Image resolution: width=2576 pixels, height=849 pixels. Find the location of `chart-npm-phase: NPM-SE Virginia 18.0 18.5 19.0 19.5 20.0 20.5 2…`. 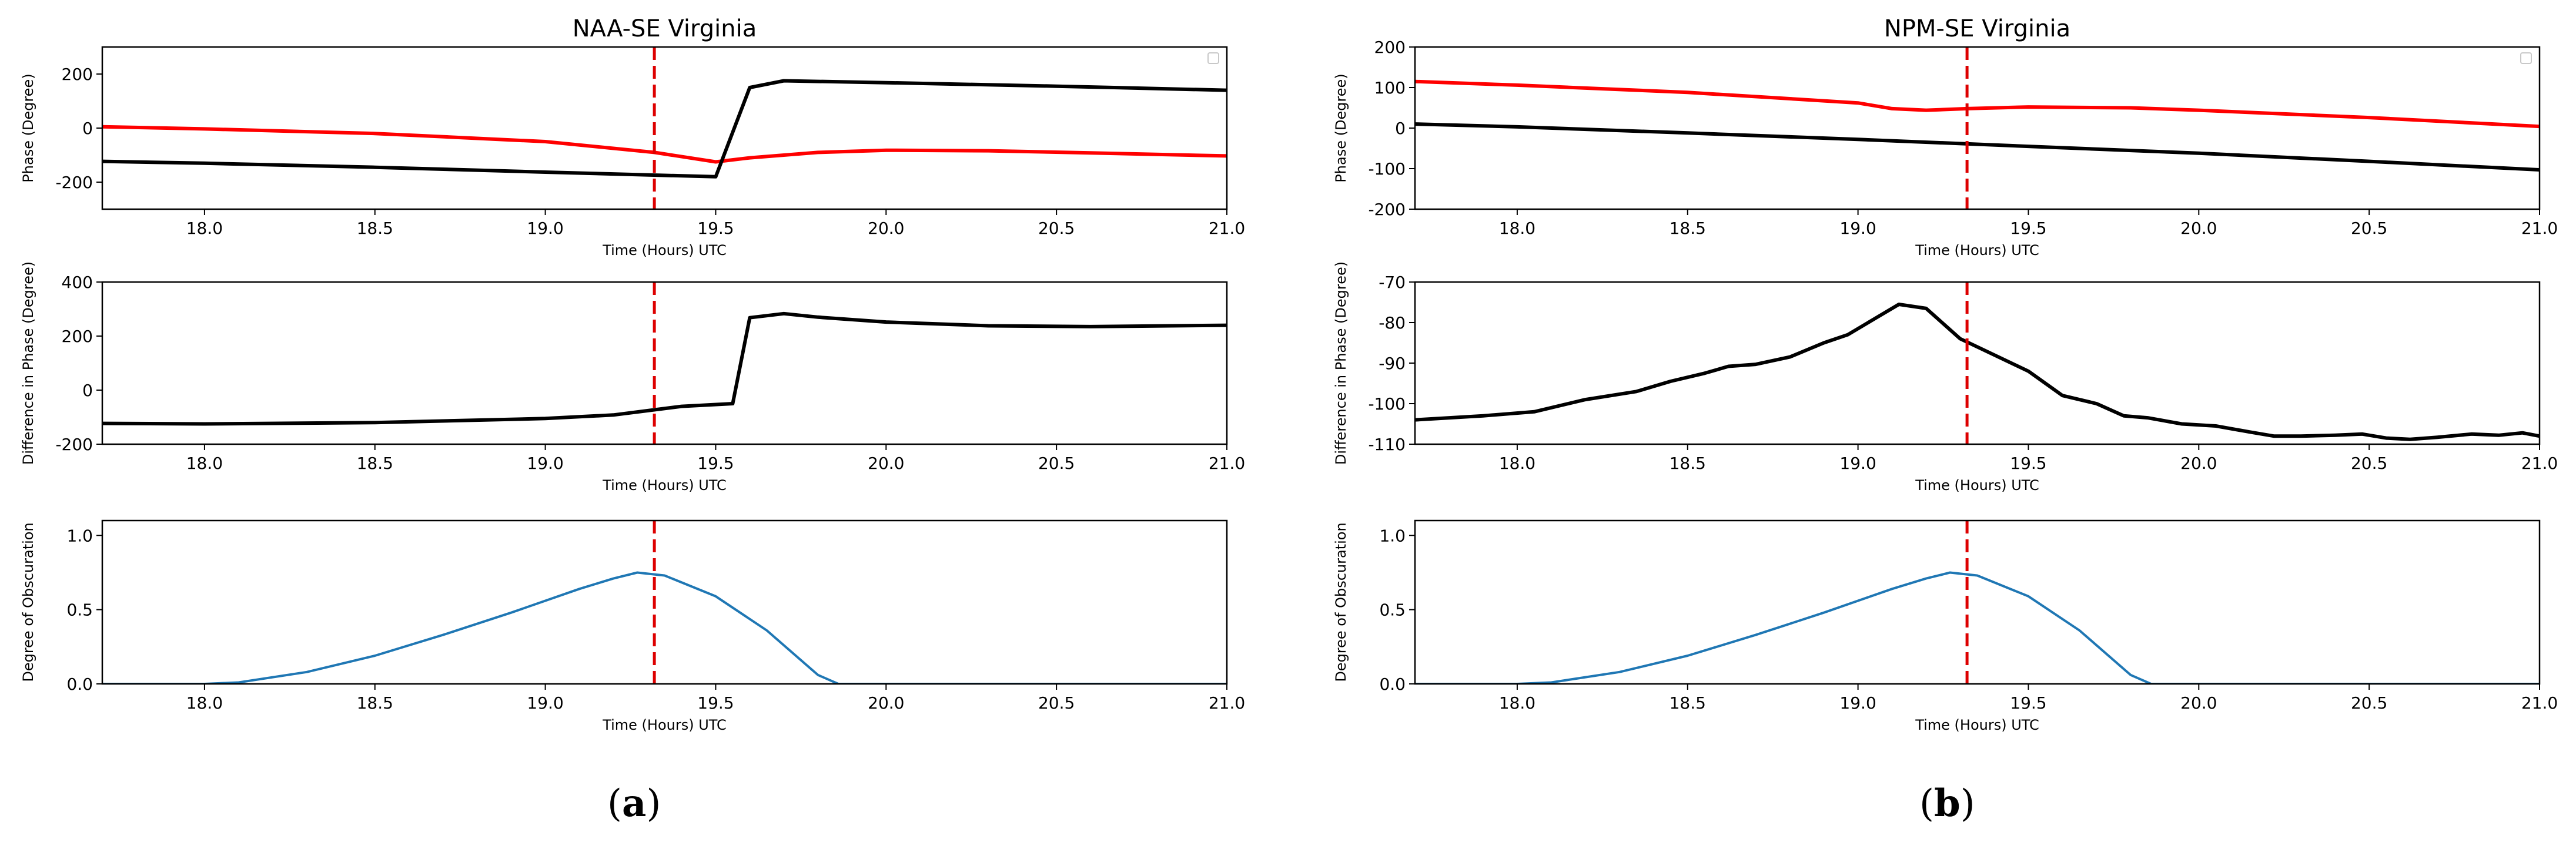

chart-npm-phase: NPM-SE Virginia 18.0 18.5 19.0 19.5 20.0 20.5 2… is located at coordinates (1945, 137).